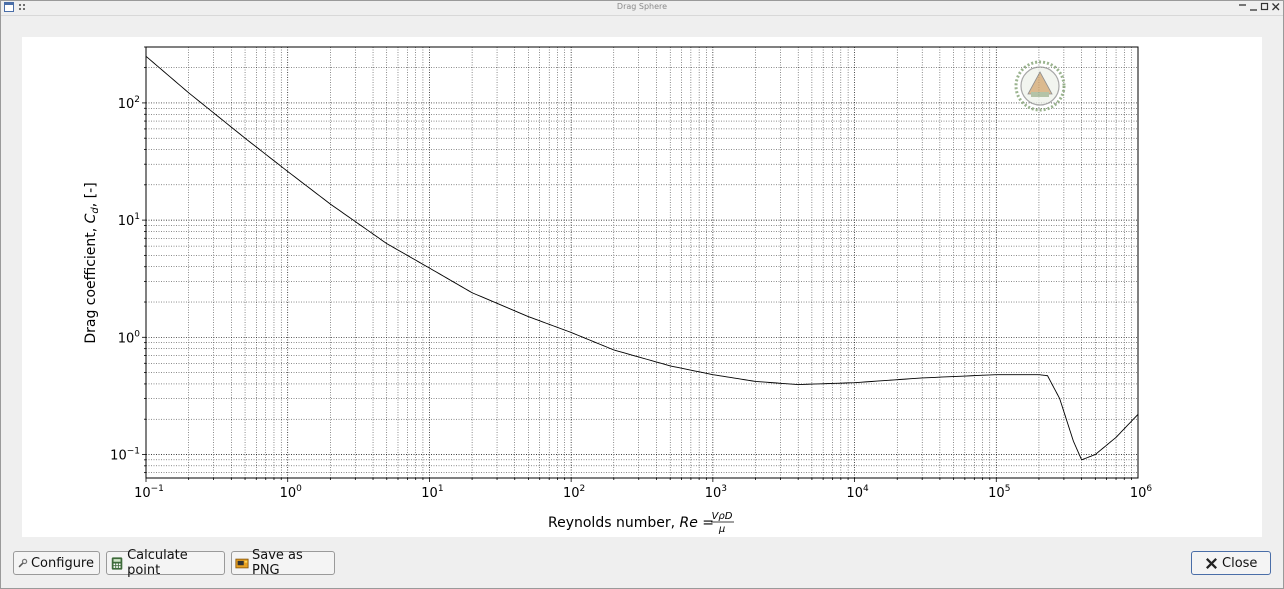 The height and width of the screenshot is (589, 1284). What do you see at coordinates (1276, 7) in the screenshot?
I see `close-window-icon` at bounding box center [1276, 7].